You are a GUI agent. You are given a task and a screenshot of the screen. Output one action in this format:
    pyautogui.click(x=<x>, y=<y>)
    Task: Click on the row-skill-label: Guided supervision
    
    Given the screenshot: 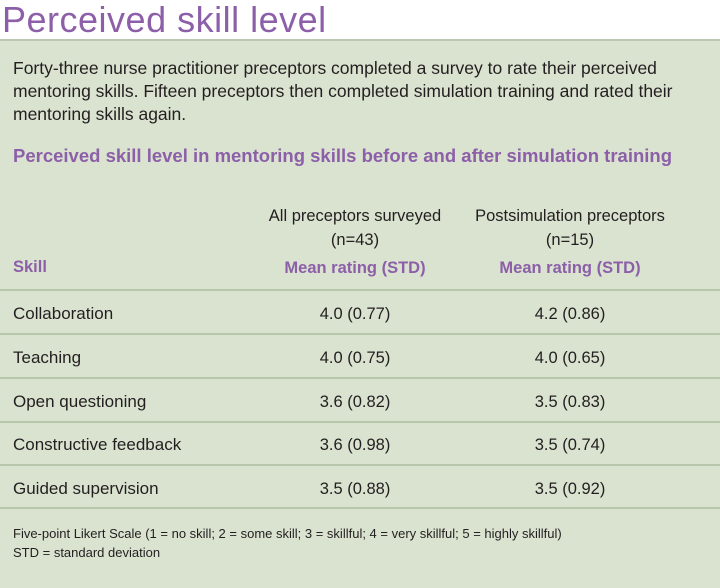 What is the action you would take?
    pyautogui.click(x=86, y=488)
    